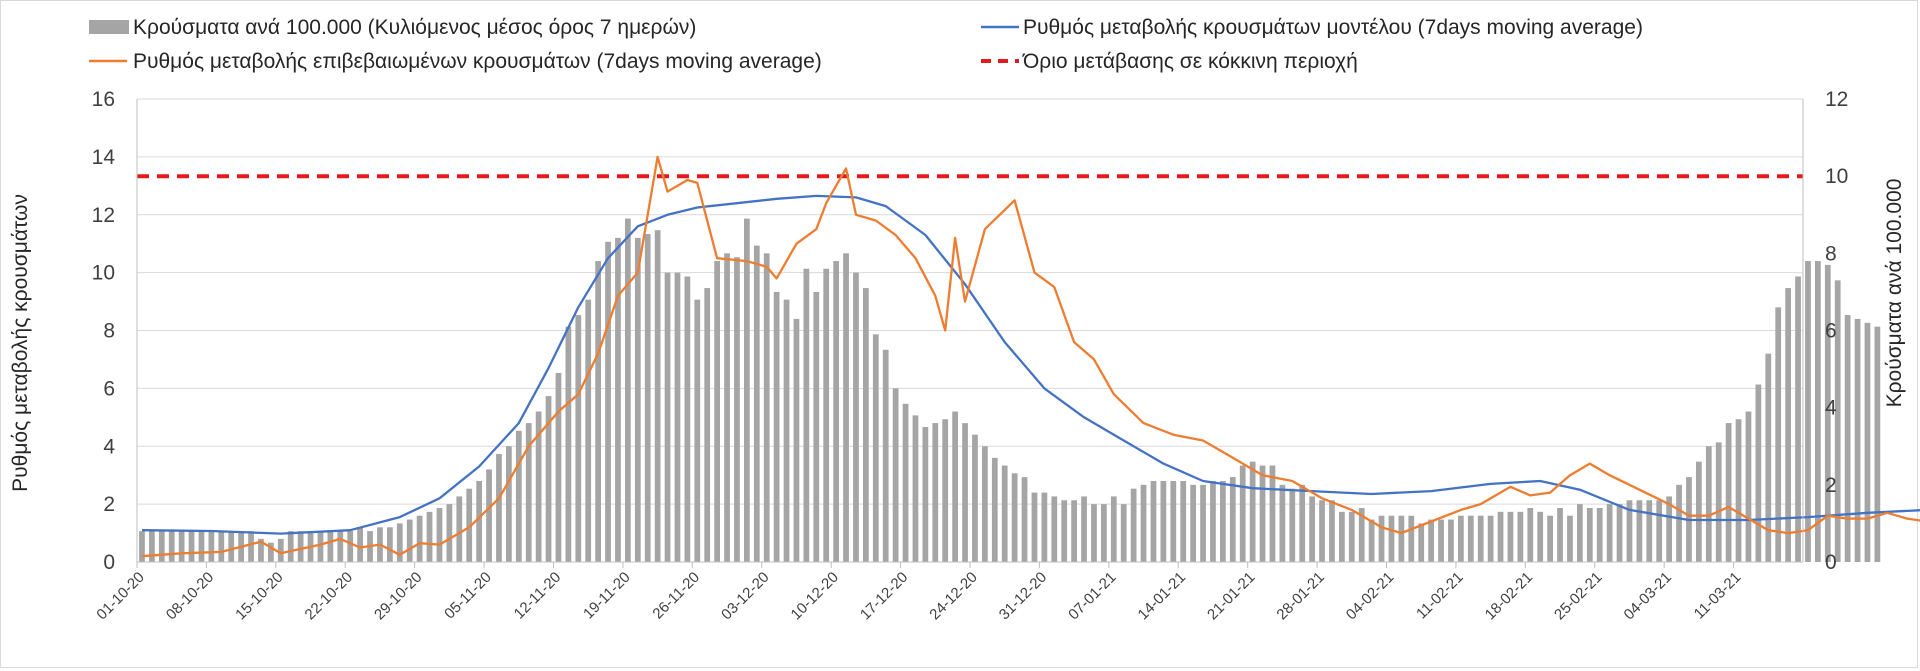  Describe the element at coordinates (1825, 331) in the screenshot. I see `y-axis-right: 0 2 4 6 8 10 12` at that location.